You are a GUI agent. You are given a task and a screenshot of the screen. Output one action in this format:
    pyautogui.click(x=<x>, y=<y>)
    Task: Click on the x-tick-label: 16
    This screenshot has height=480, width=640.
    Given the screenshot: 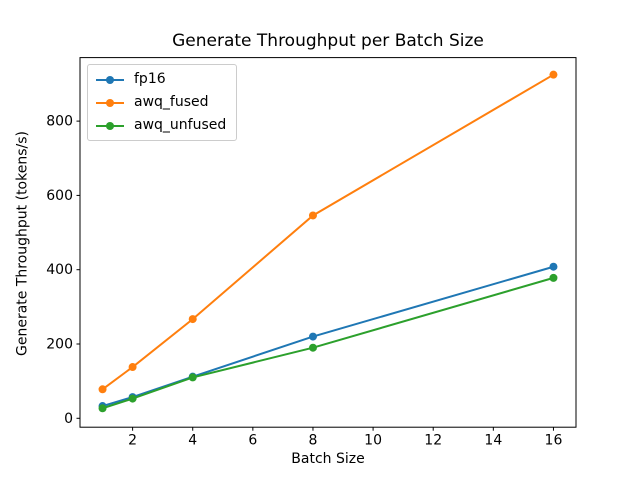 What is the action you would take?
    pyautogui.click(x=554, y=440)
    